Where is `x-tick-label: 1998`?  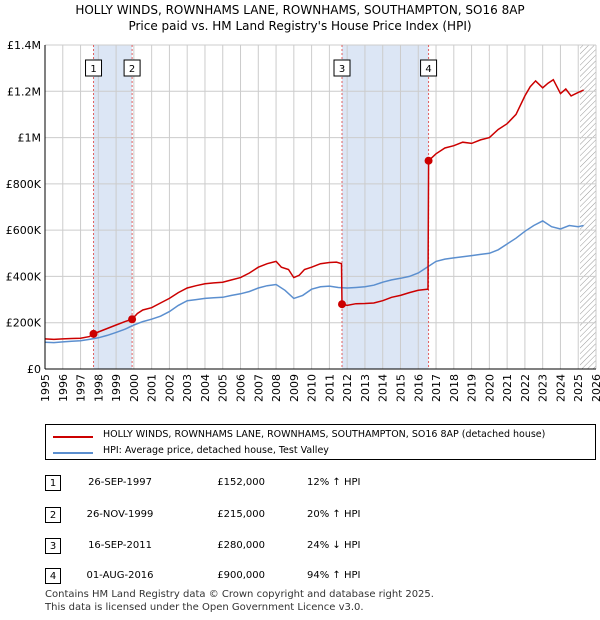 x-tick-label: 1998 is located at coordinates (98, 388).